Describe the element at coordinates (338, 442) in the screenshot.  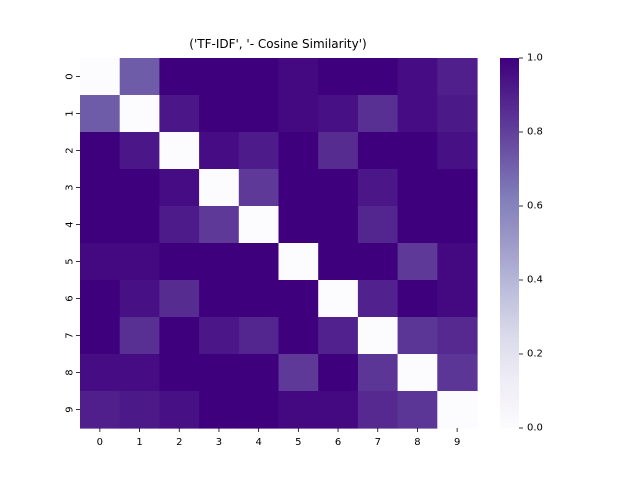
I see `x-tick-label: 6` at that location.